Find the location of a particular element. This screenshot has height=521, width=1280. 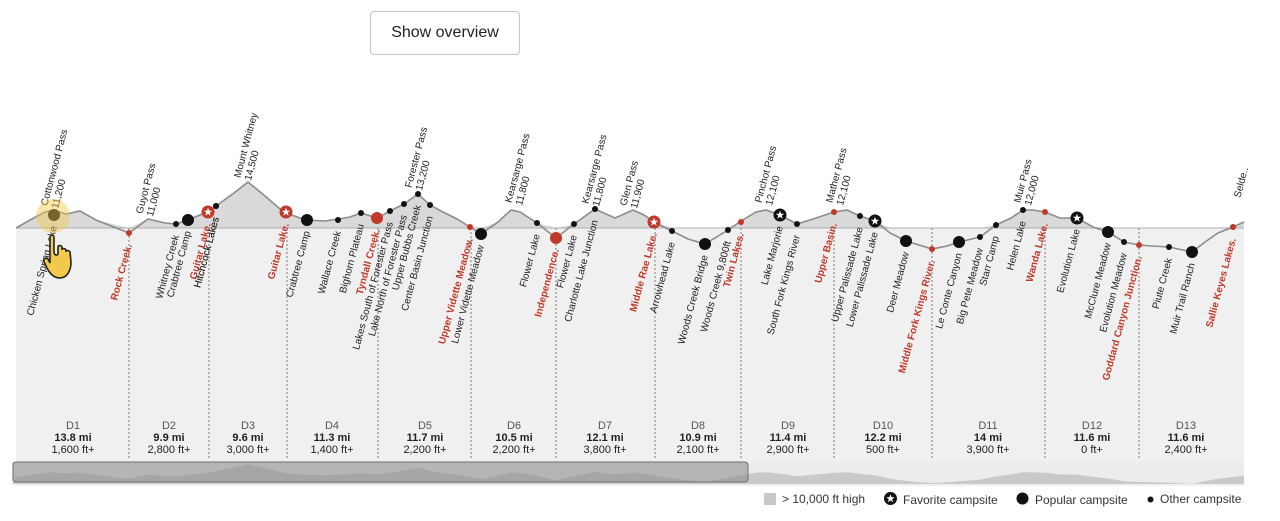

day-distance: 12.2 mi is located at coordinates (882, 438).